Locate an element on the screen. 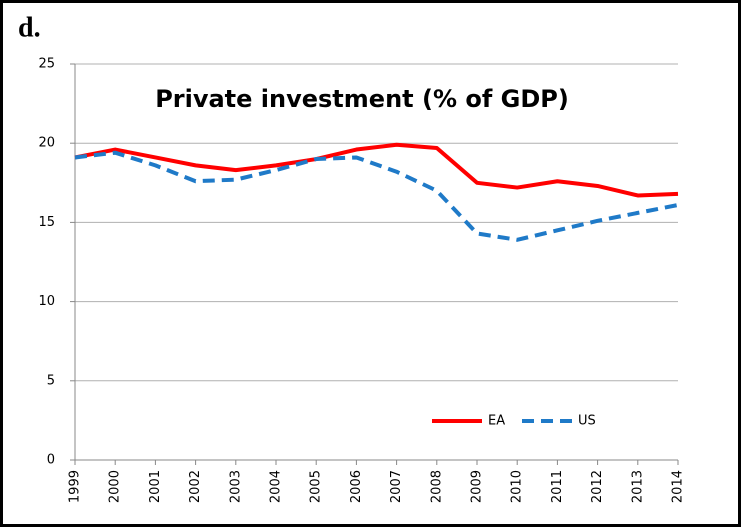 The image size is (741, 527). x-tick-label: 2003 is located at coordinates (235, 486).